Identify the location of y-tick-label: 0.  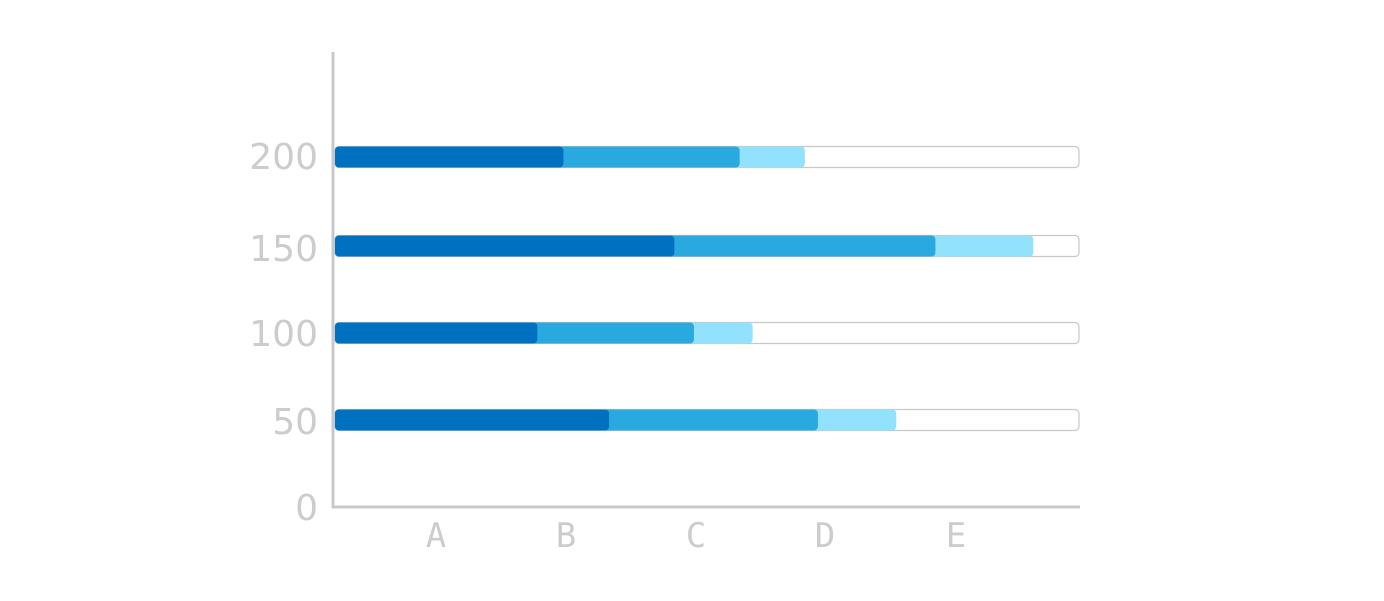
(306, 508).